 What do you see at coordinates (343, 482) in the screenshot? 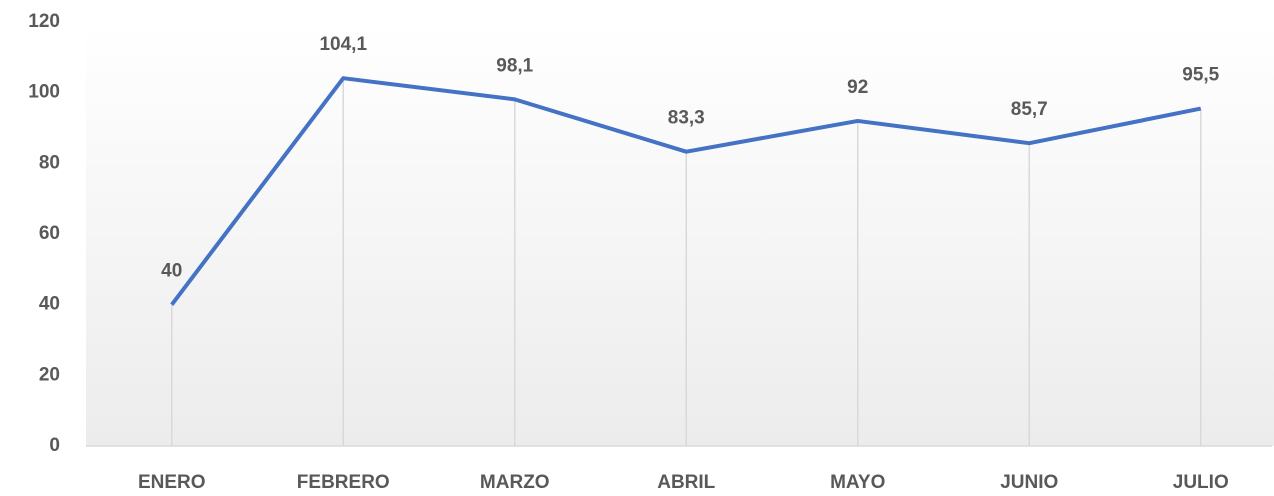
I see `x-tick-label: FEBRERO` at bounding box center [343, 482].